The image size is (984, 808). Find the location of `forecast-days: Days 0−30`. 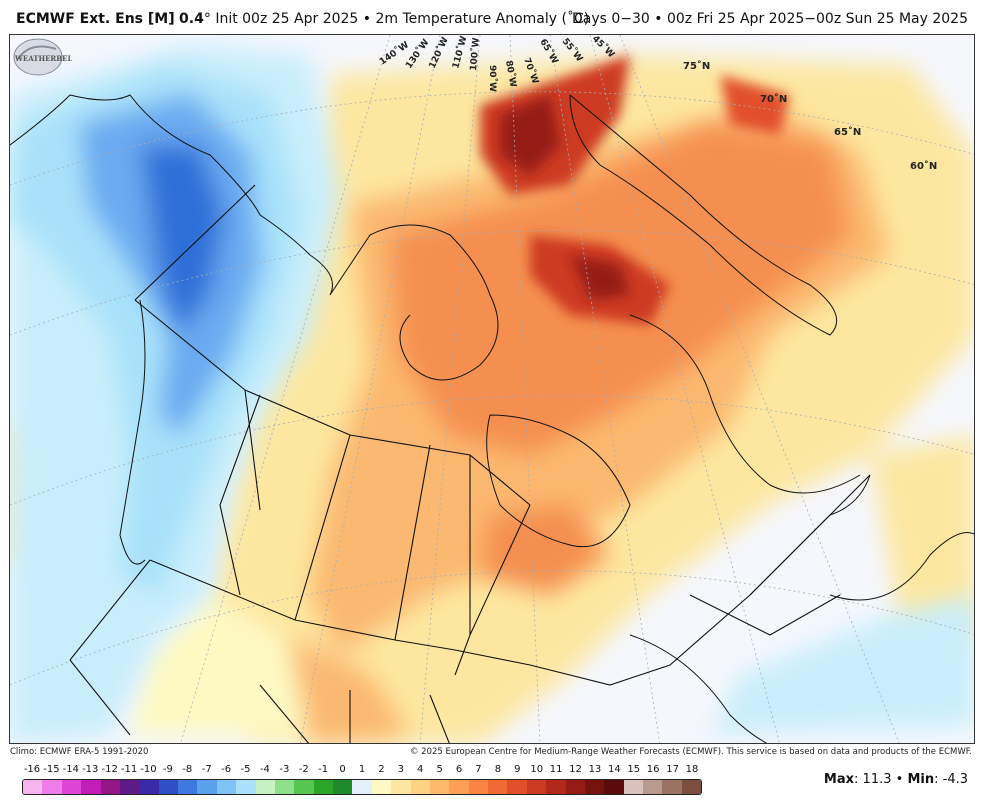

forecast-days: Days 0−30 is located at coordinates (610, 19).